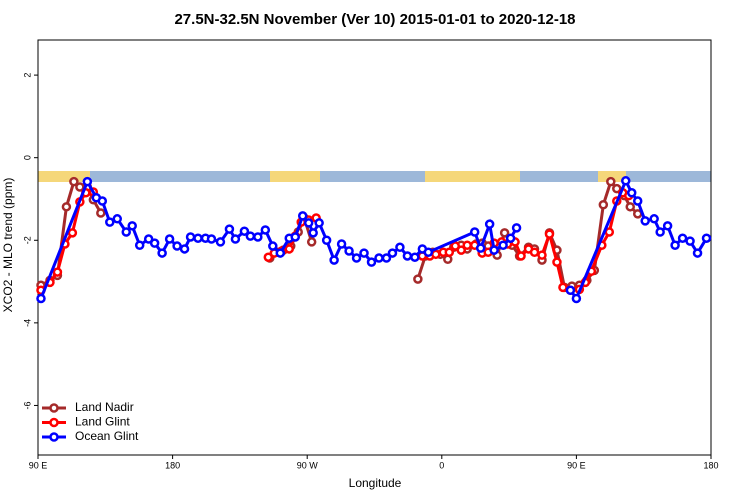  Describe the element at coordinates (374, 176) in the screenshot. I see `land-ocean-strip` at that location.